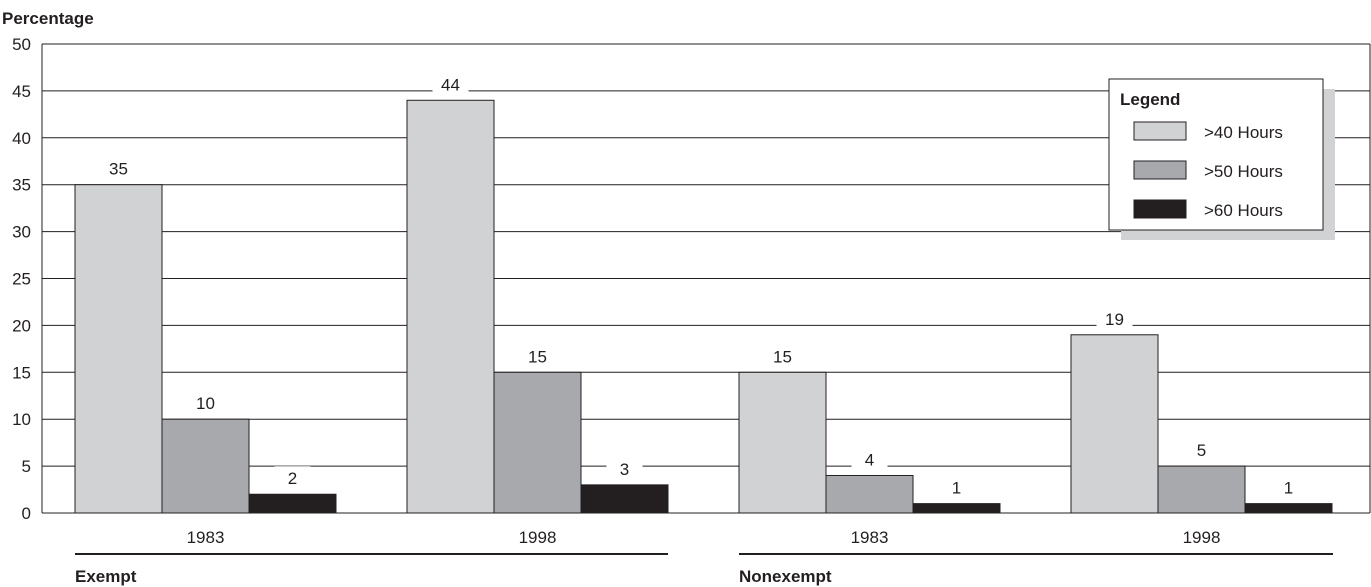 The image size is (1371, 587). I want to click on data-label: 35, so click(118, 169).